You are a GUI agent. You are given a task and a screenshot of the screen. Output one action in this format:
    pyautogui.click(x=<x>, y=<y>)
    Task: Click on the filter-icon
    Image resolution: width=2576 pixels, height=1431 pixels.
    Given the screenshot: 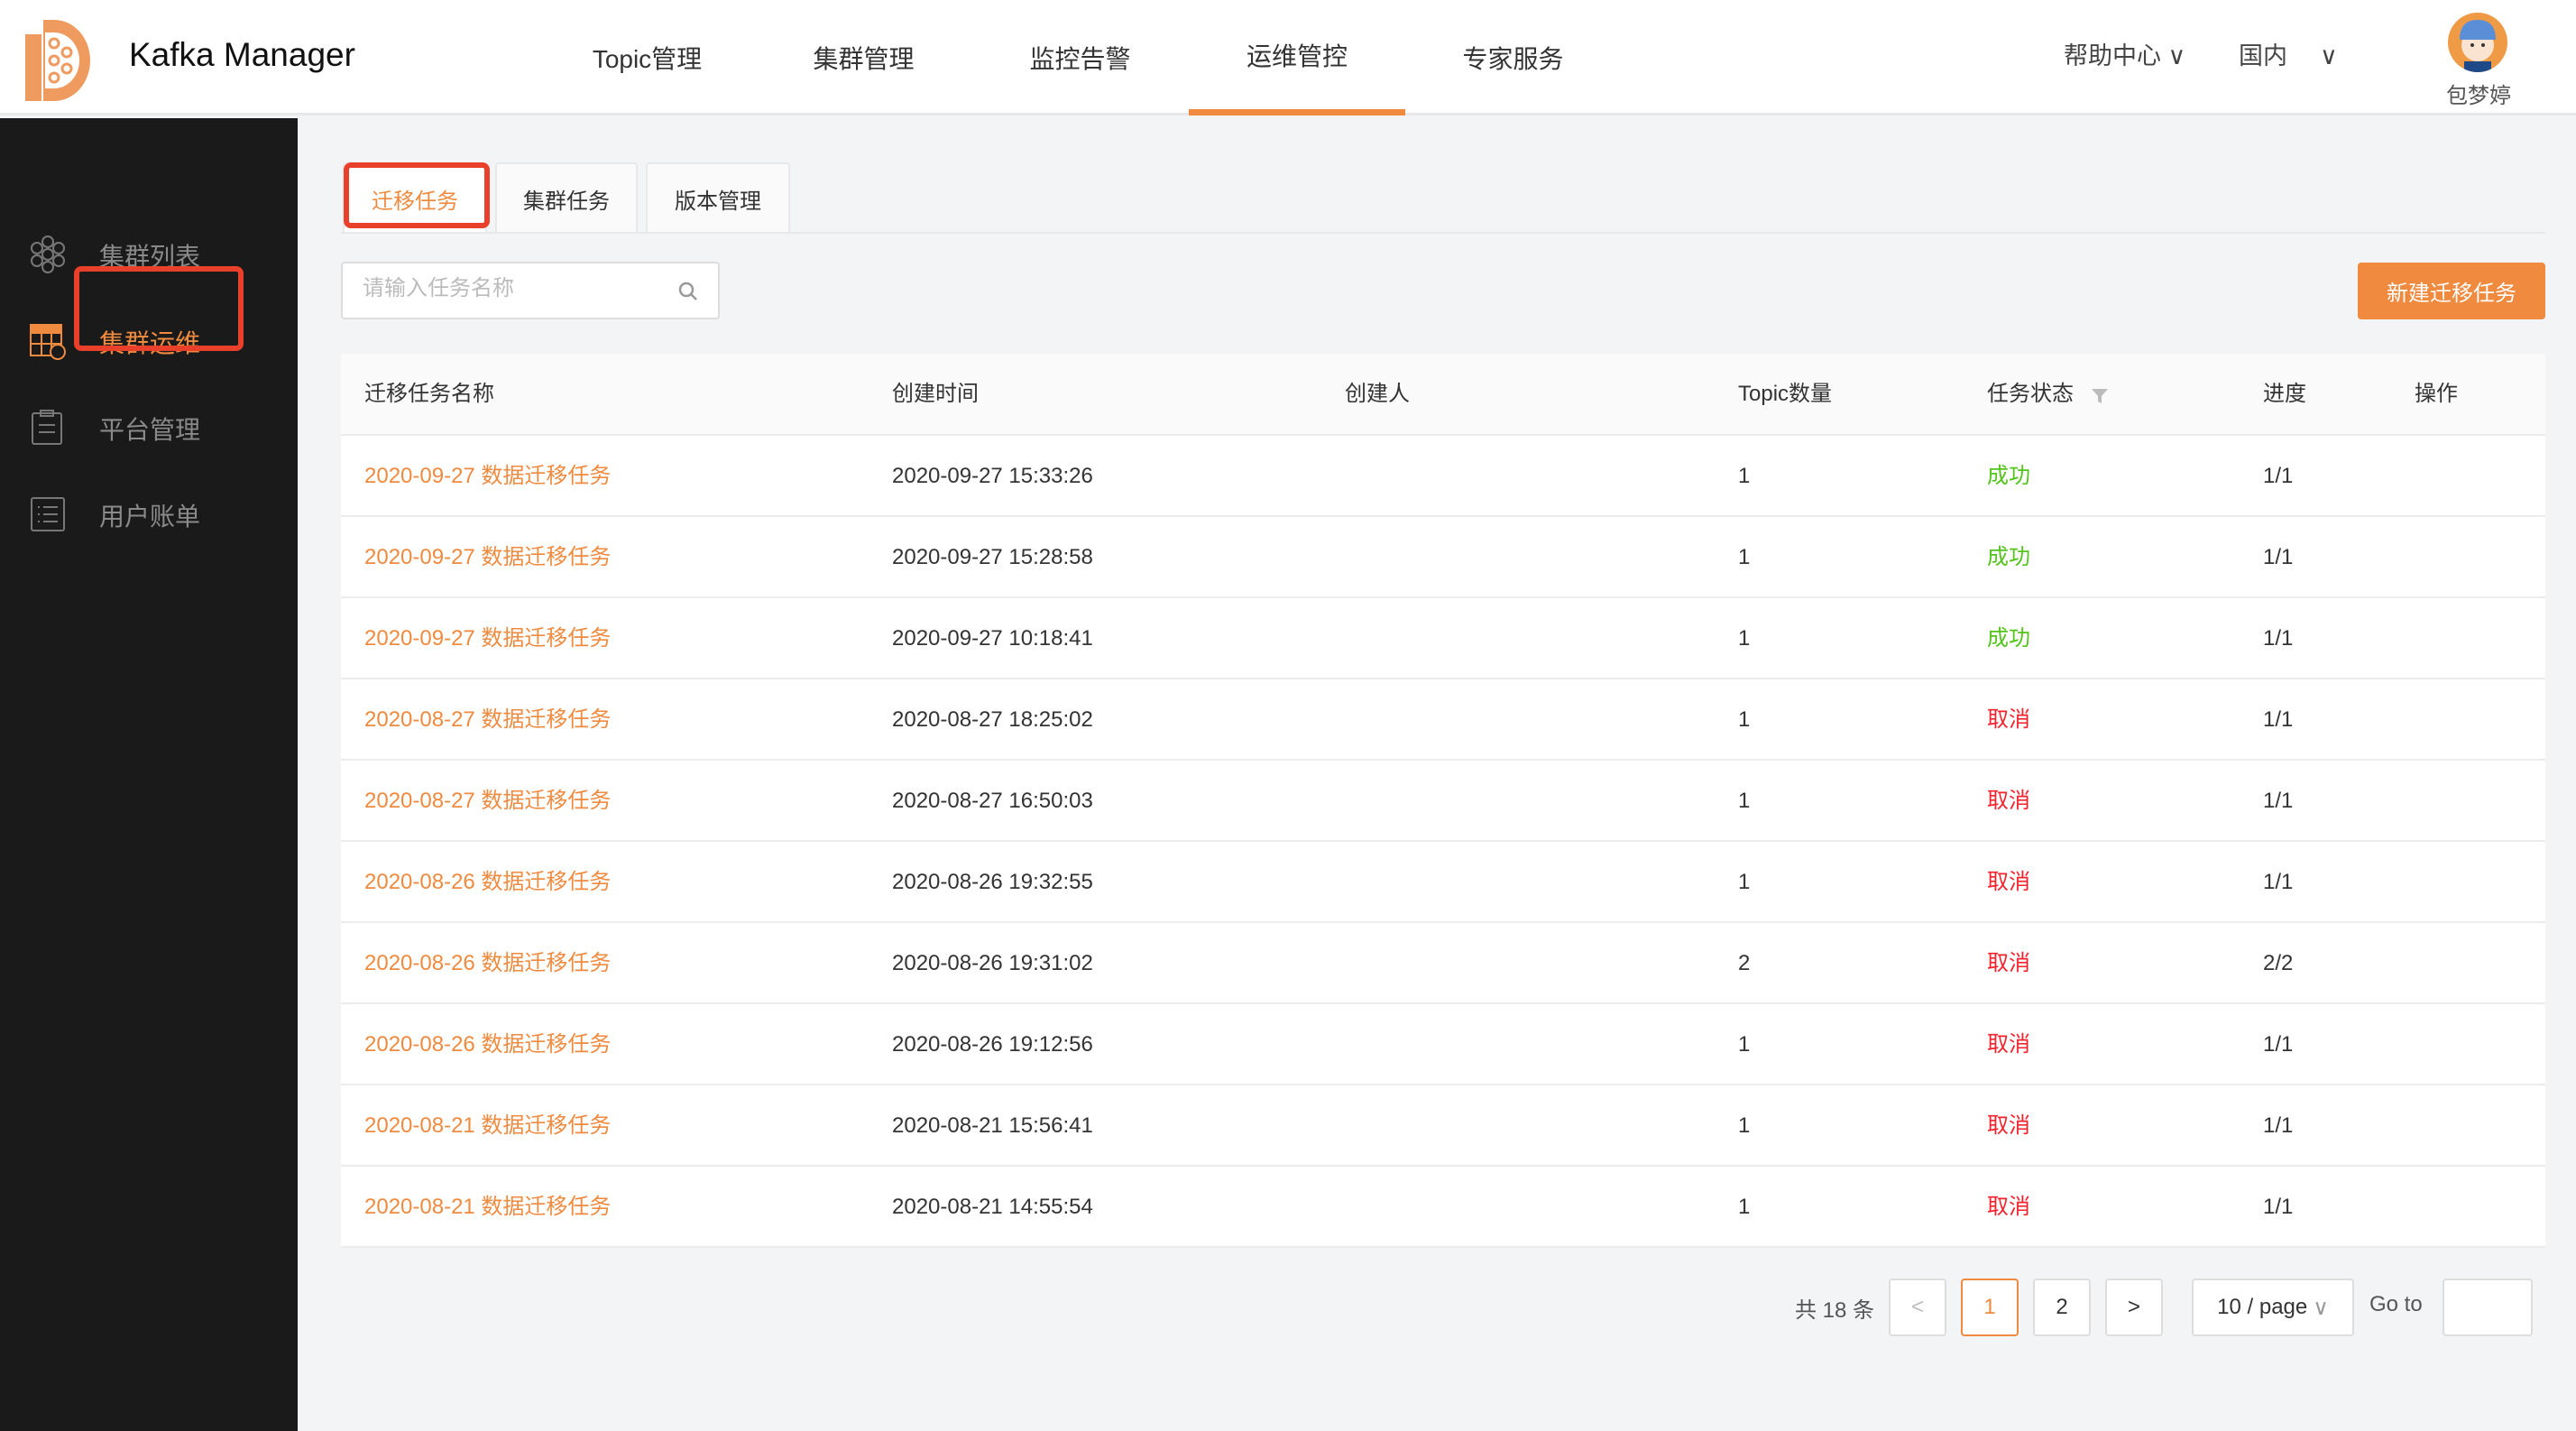 What is the action you would take?
    pyautogui.click(x=2100, y=396)
    